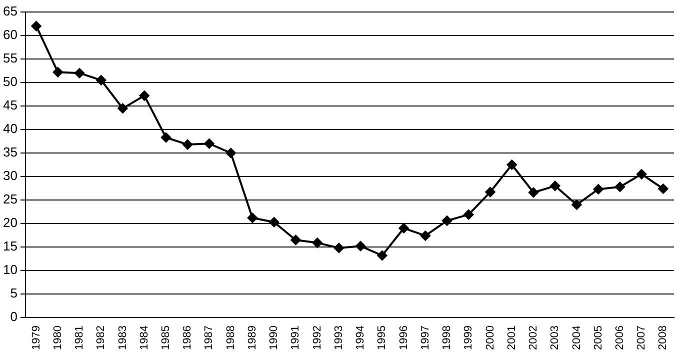 The height and width of the screenshot is (353, 680). What do you see at coordinates (10, 199) in the screenshot?
I see `y-tick-label: 25` at bounding box center [10, 199].